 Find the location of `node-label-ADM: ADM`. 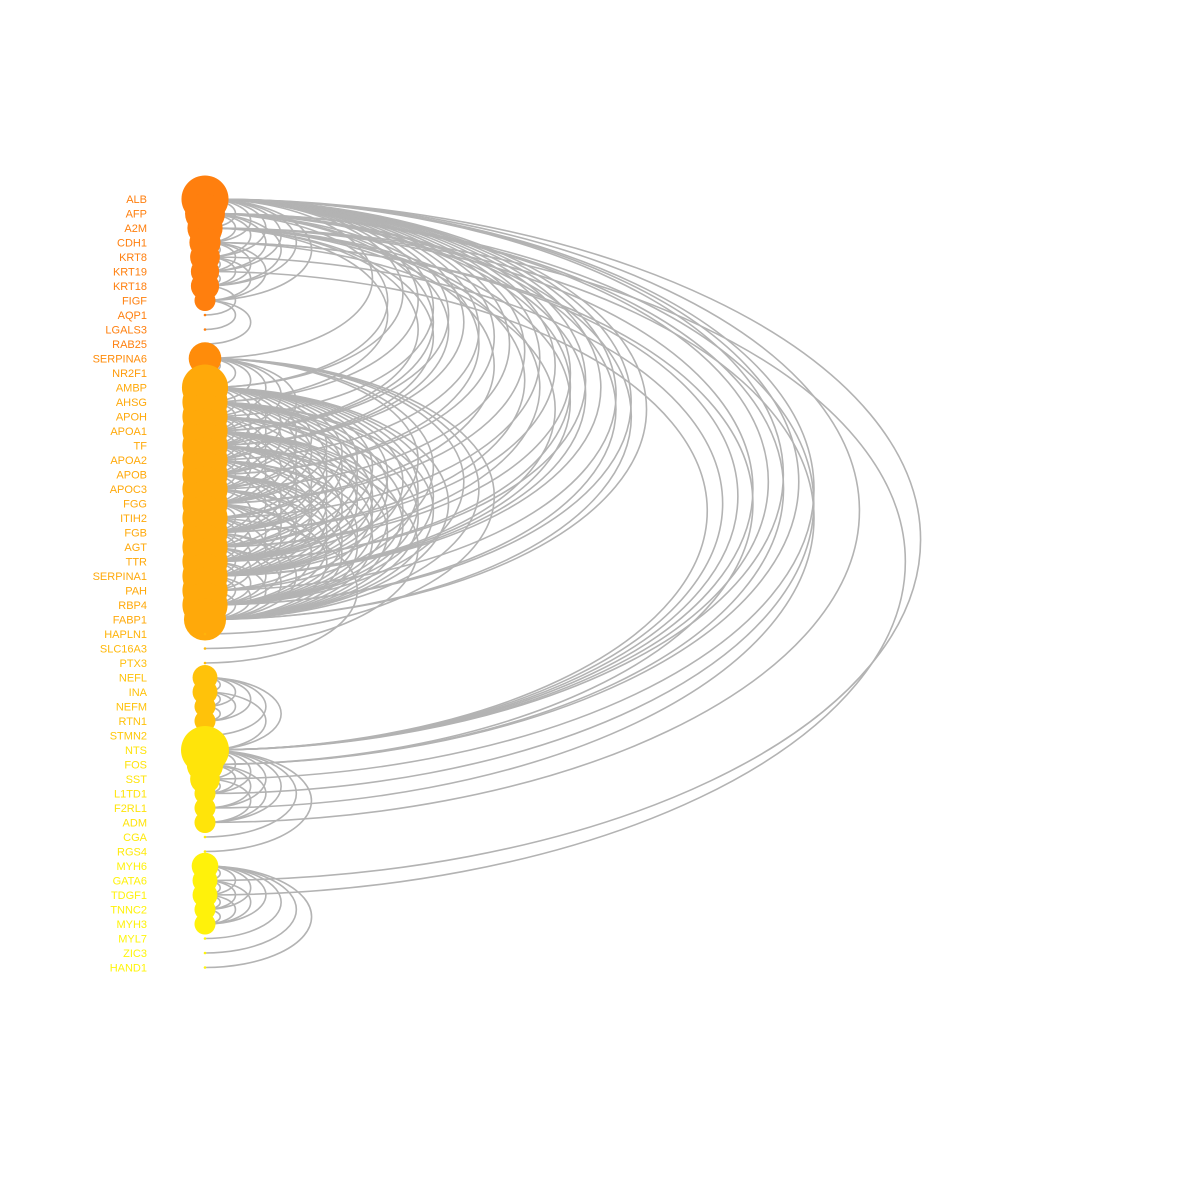

node-label-ADM: ADM is located at coordinates (135, 824).